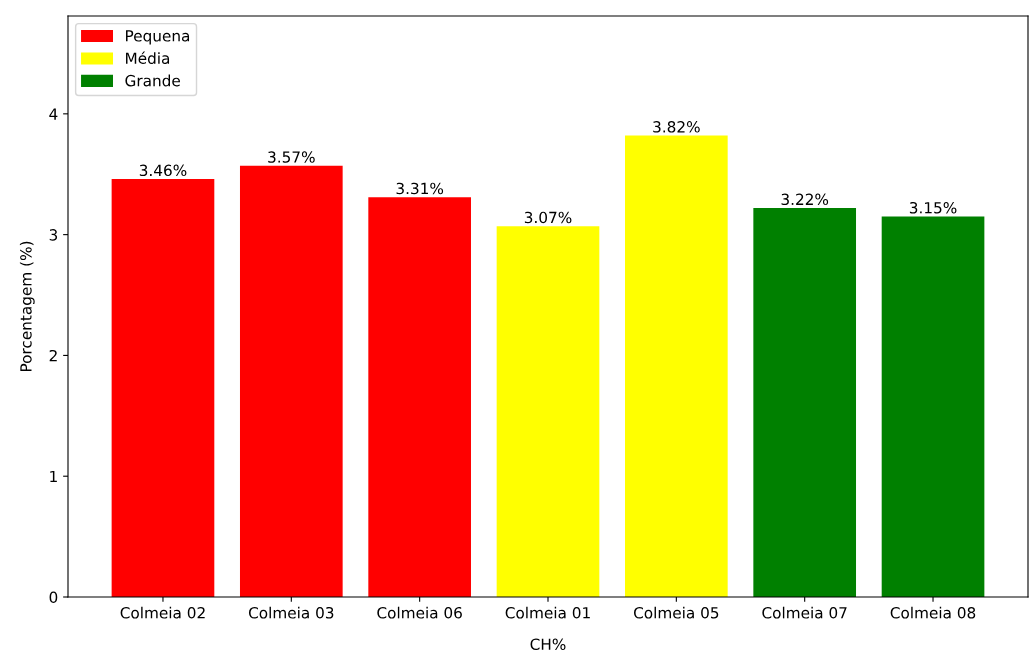 The height and width of the screenshot is (660, 1029). Describe the element at coordinates (420, 188) in the screenshot. I see `data-label: 3.31%` at that location.